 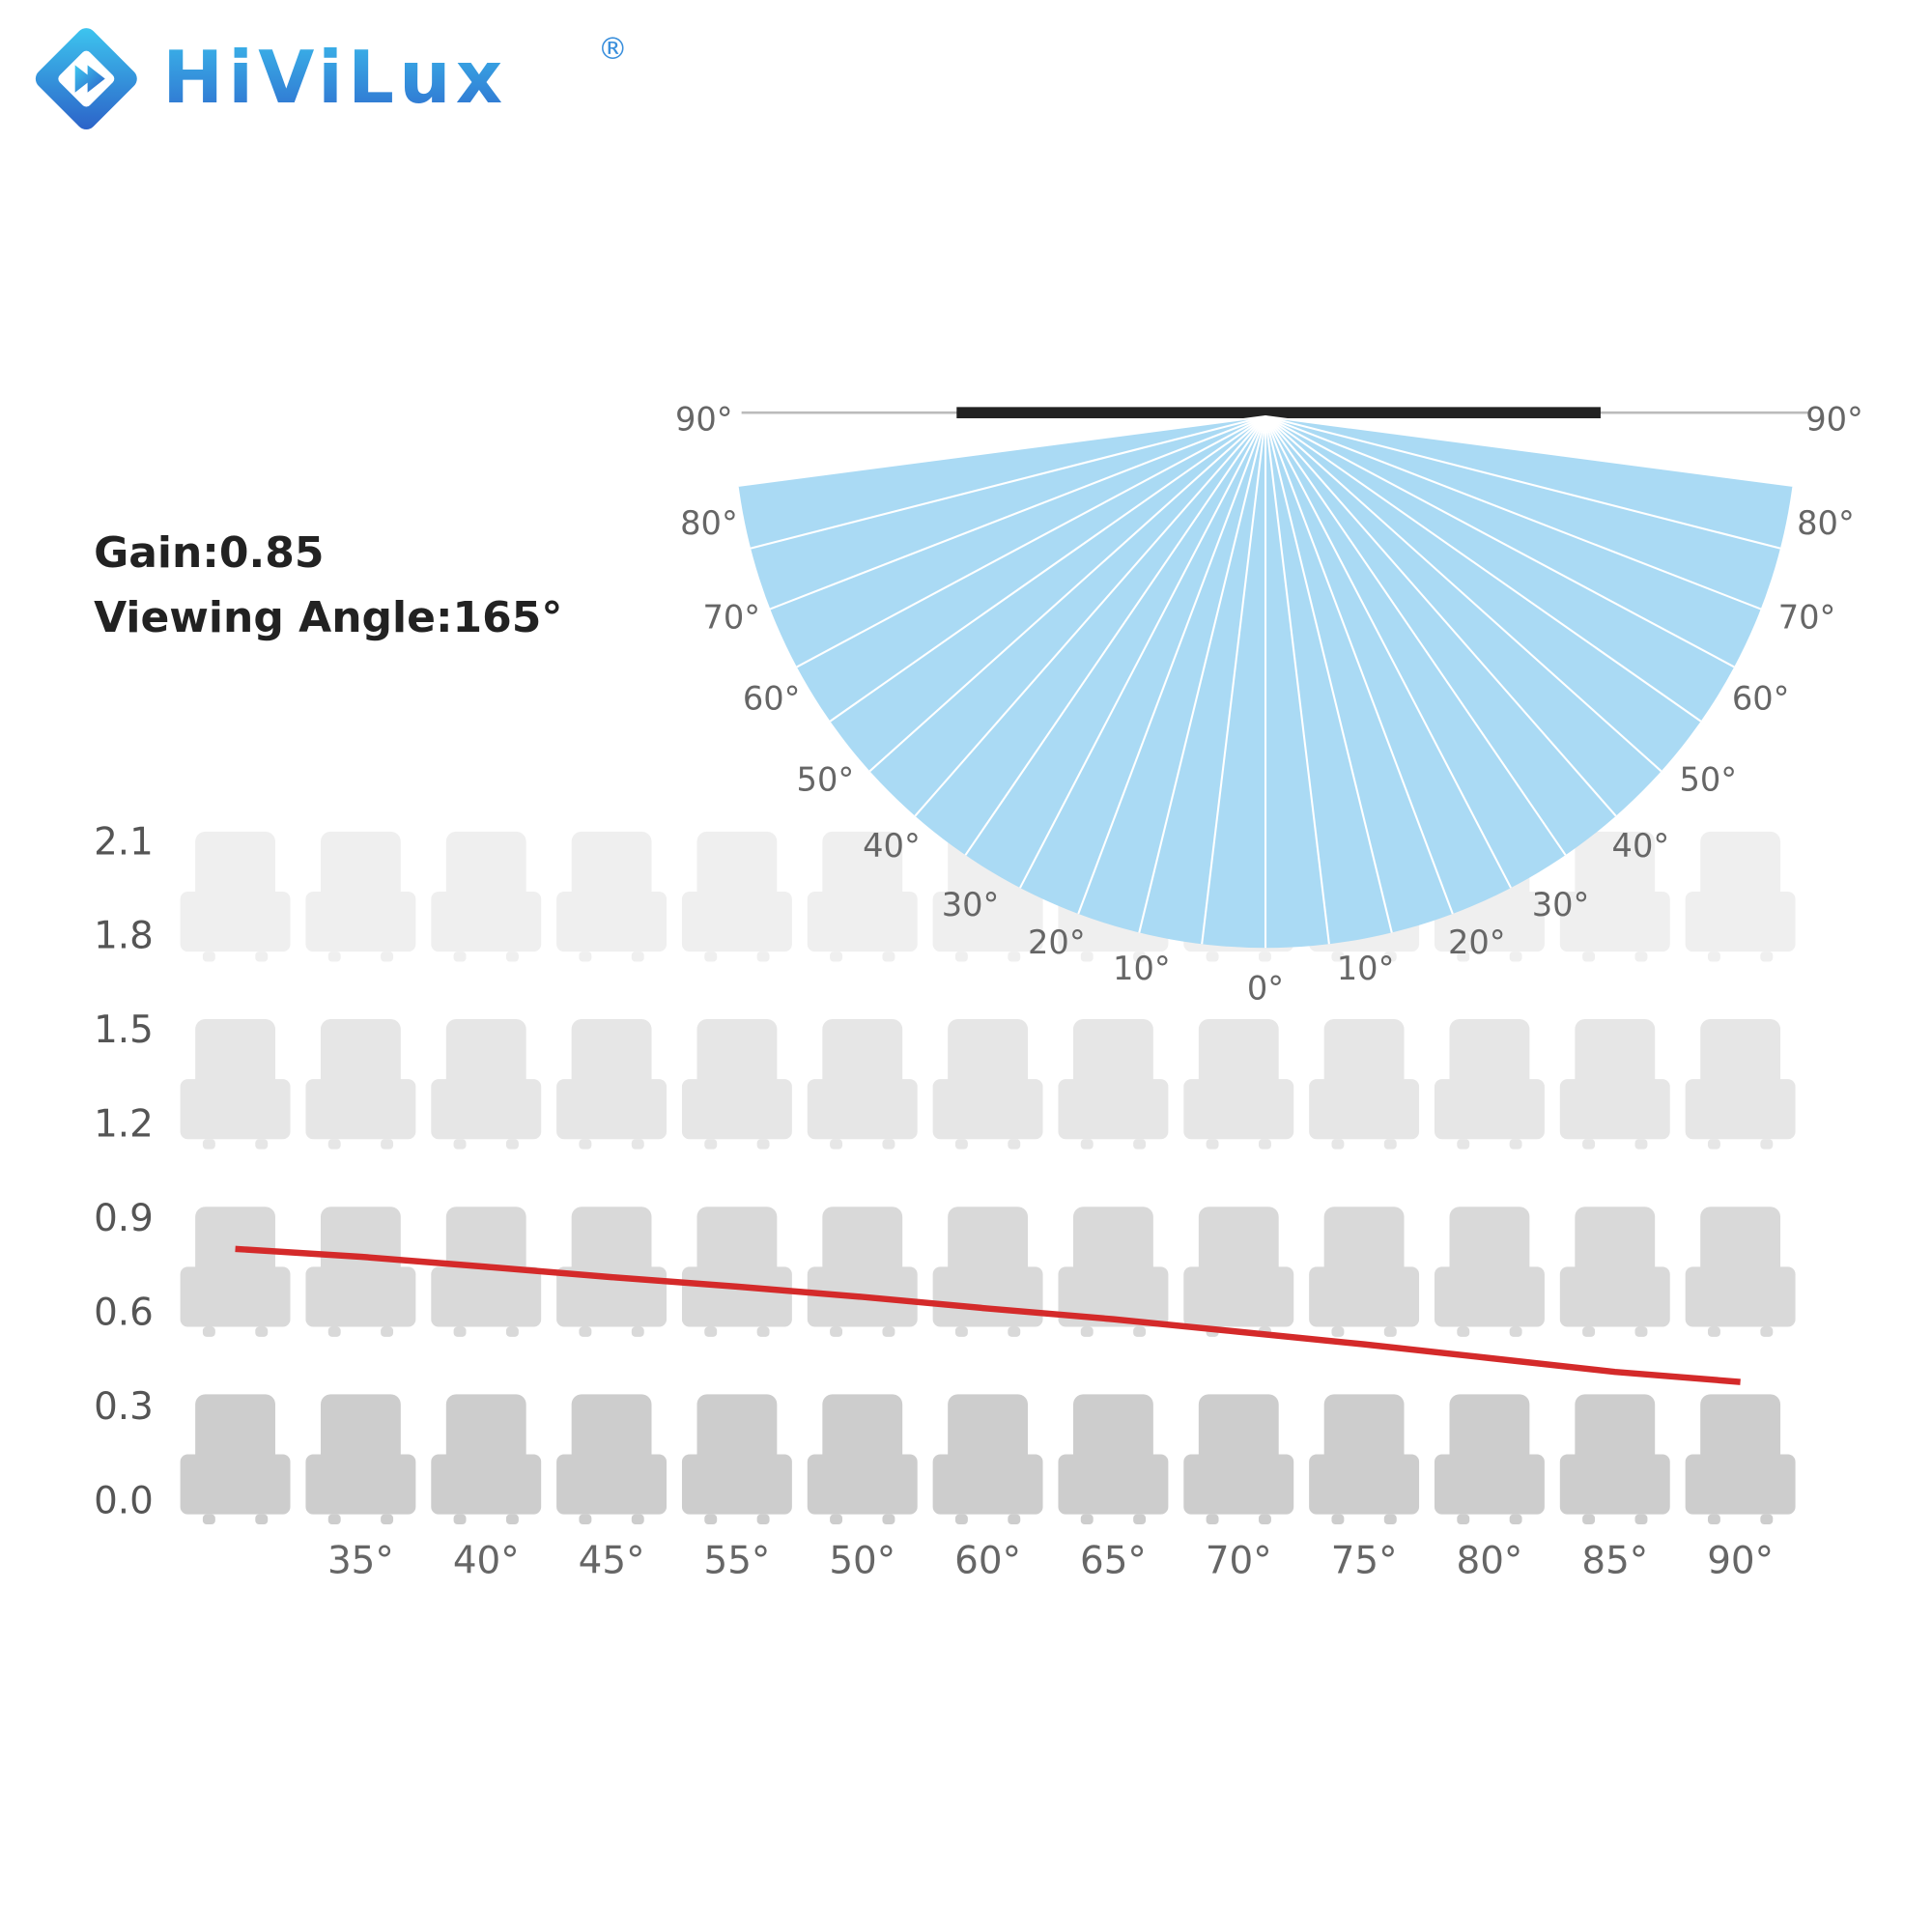 I want to click on x-tick-label: 70°, so click(x=1239, y=1561).